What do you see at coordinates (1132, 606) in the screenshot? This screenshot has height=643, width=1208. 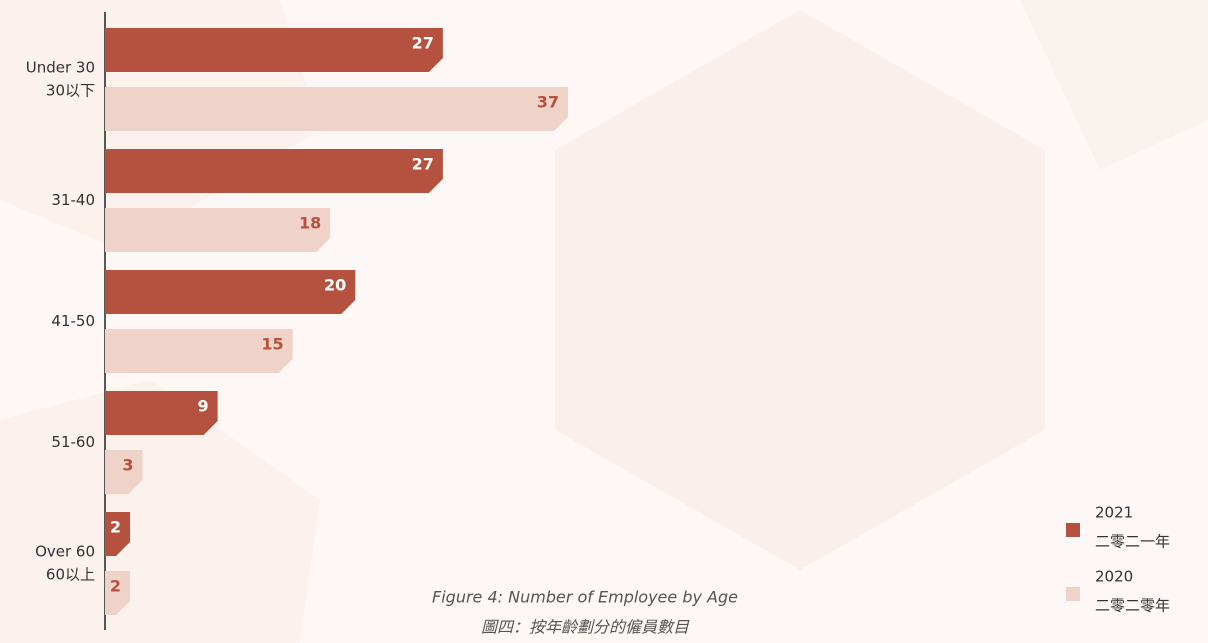 I see `legend-label: 二零二零年` at bounding box center [1132, 606].